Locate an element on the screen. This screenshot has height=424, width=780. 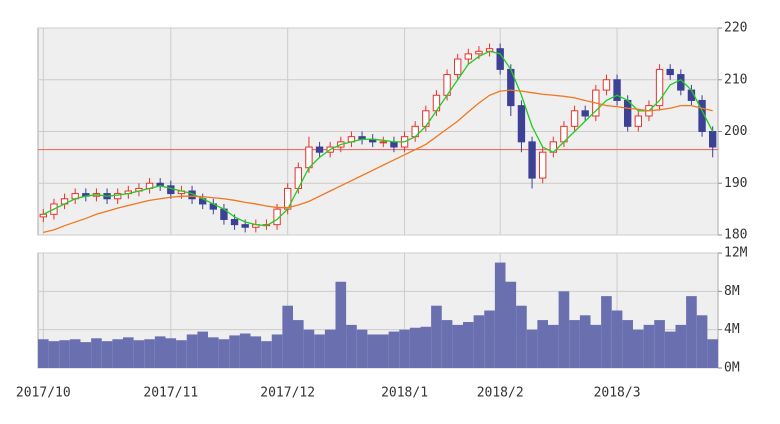
y-tick-label: 220 is located at coordinates (735, 28).